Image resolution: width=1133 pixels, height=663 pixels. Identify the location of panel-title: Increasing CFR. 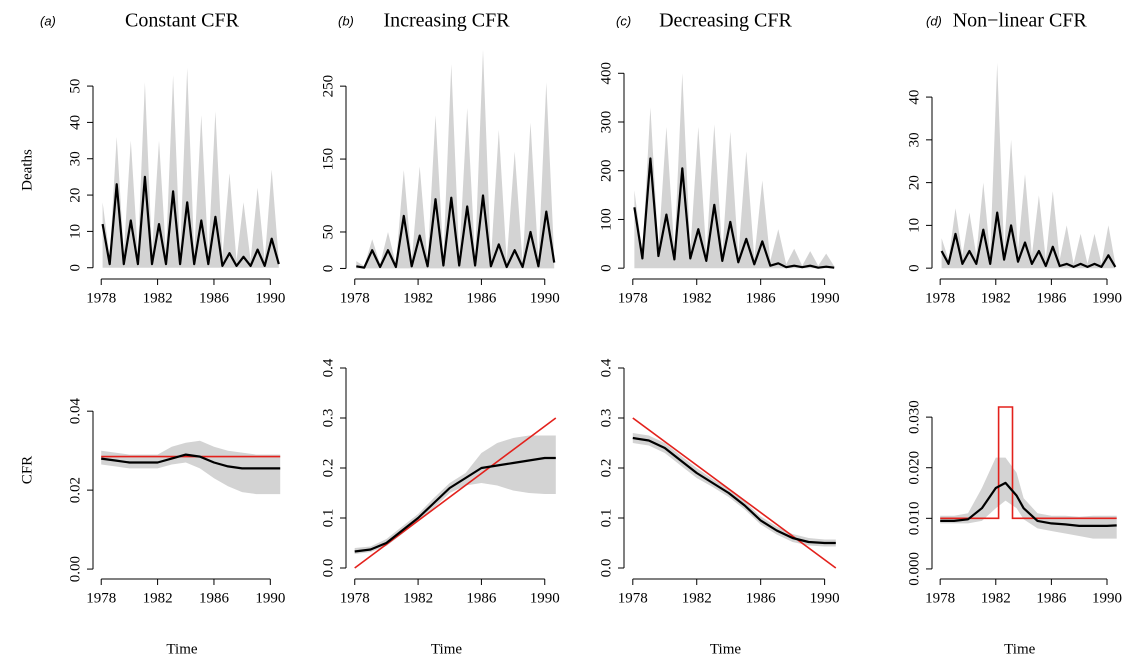
(446, 21).